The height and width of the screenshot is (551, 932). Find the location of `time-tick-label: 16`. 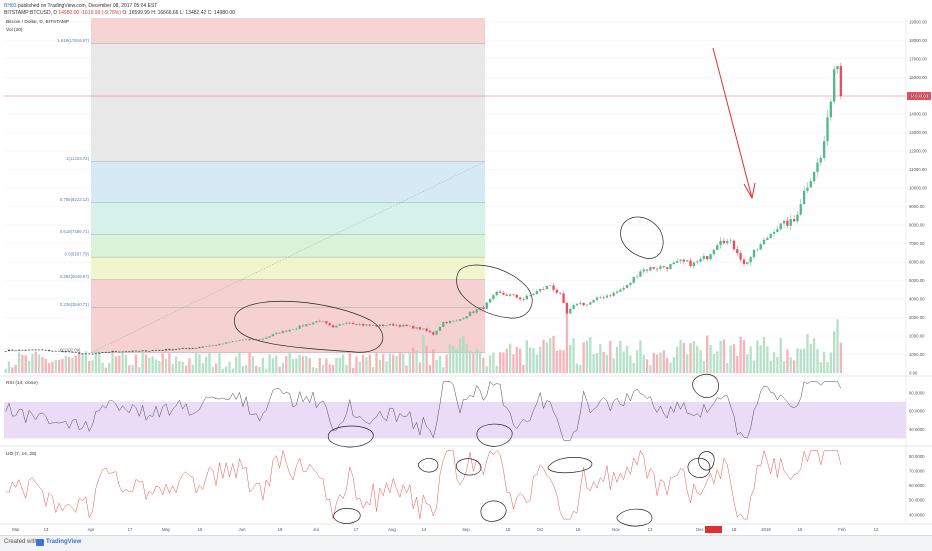

time-tick-label: 16 is located at coordinates (578, 529).